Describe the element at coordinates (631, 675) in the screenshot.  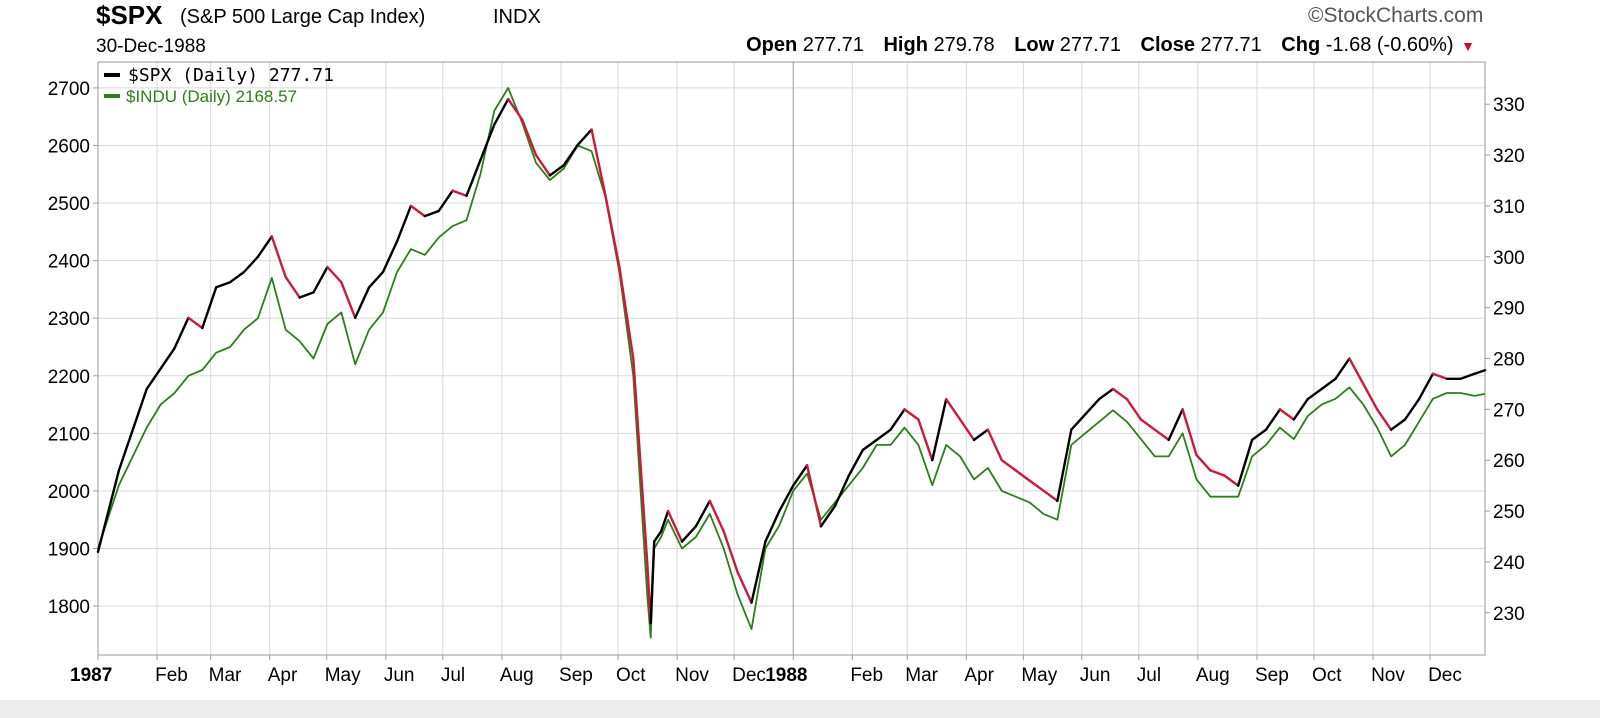
I see `x-tick-label: Oct` at that location.